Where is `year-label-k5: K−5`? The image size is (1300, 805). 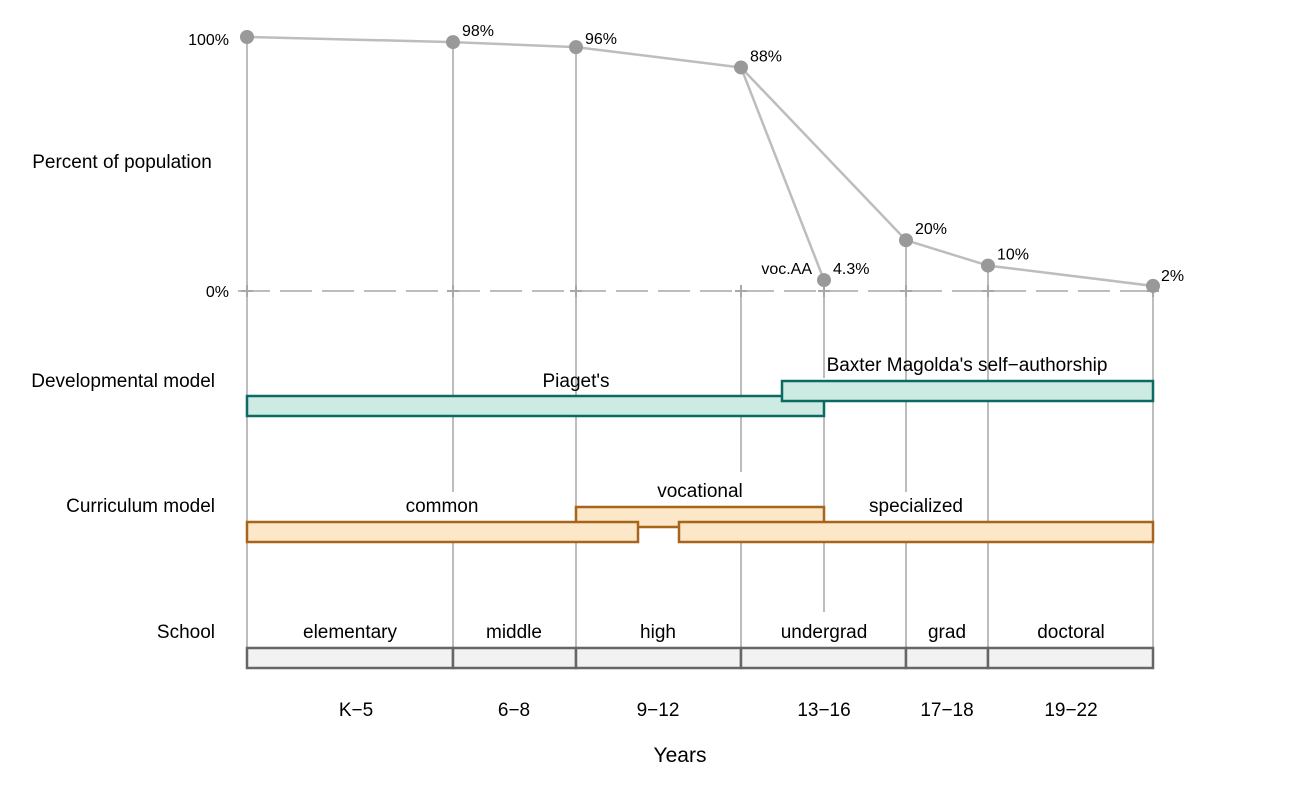 year-label-k5: K−5 is located at coordinates (356, 710).